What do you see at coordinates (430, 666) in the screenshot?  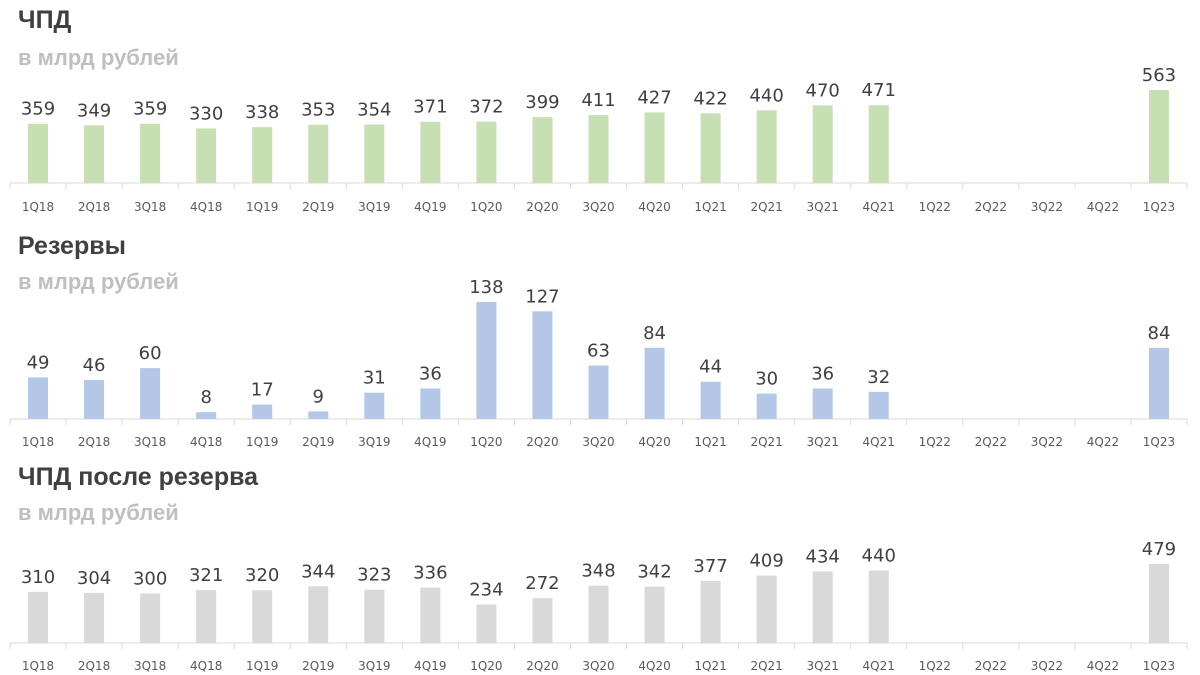 I see `x-tick-label: 4Q19` at bounding box center [430, 666].